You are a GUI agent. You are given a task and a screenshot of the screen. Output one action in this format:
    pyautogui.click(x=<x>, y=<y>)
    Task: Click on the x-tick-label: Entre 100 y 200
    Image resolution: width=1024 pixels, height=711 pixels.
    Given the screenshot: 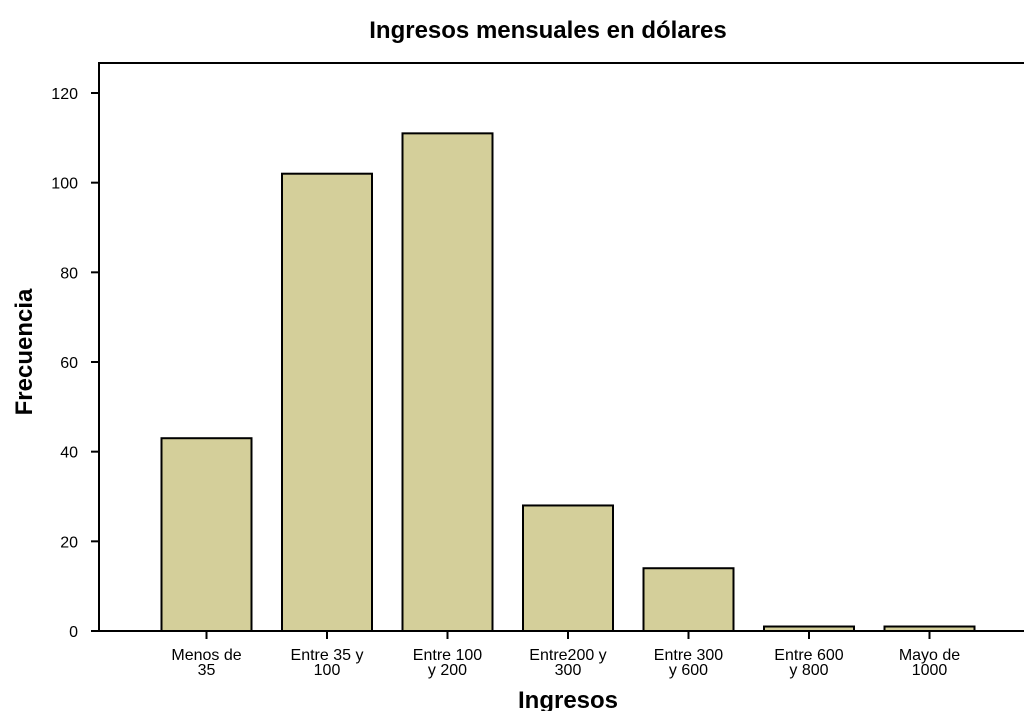 What is the action you would take?
    pyautogui.click(x=447, y=663)
    